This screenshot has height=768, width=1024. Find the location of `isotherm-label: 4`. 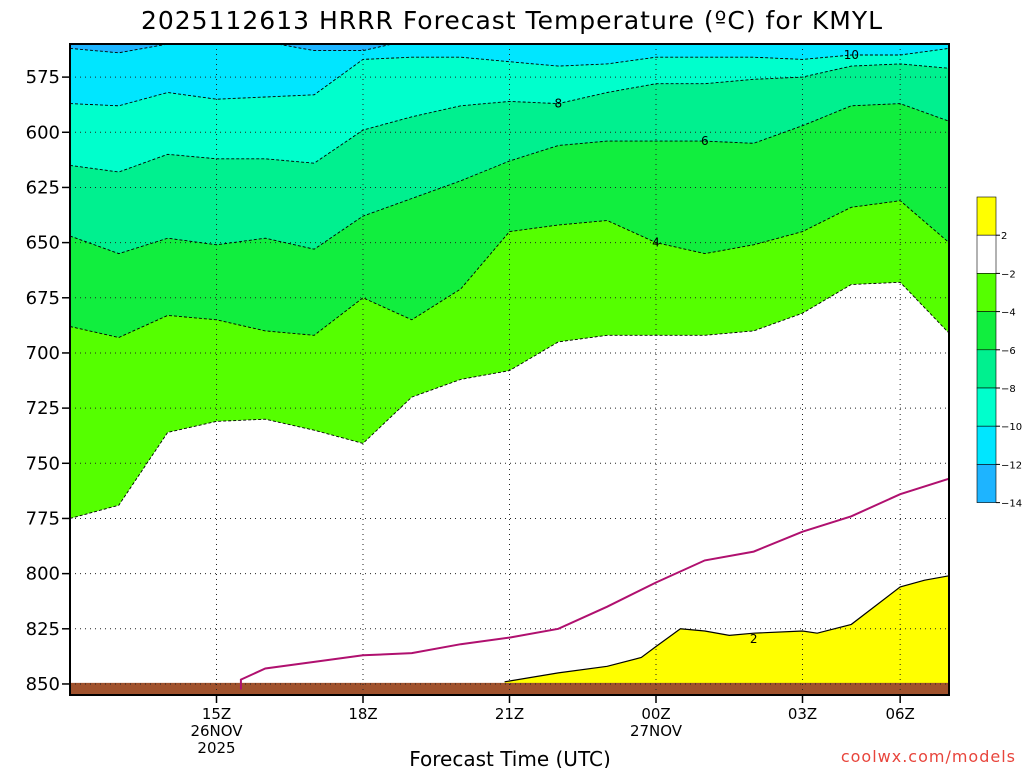

isotherm-label: 4 is located at coordinates (656, 243).